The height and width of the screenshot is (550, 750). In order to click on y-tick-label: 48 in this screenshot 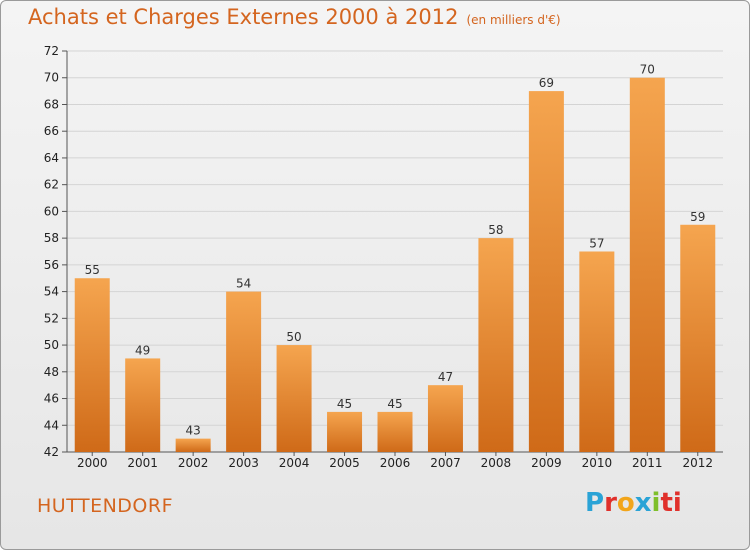, I will do `click(51, 372)`.